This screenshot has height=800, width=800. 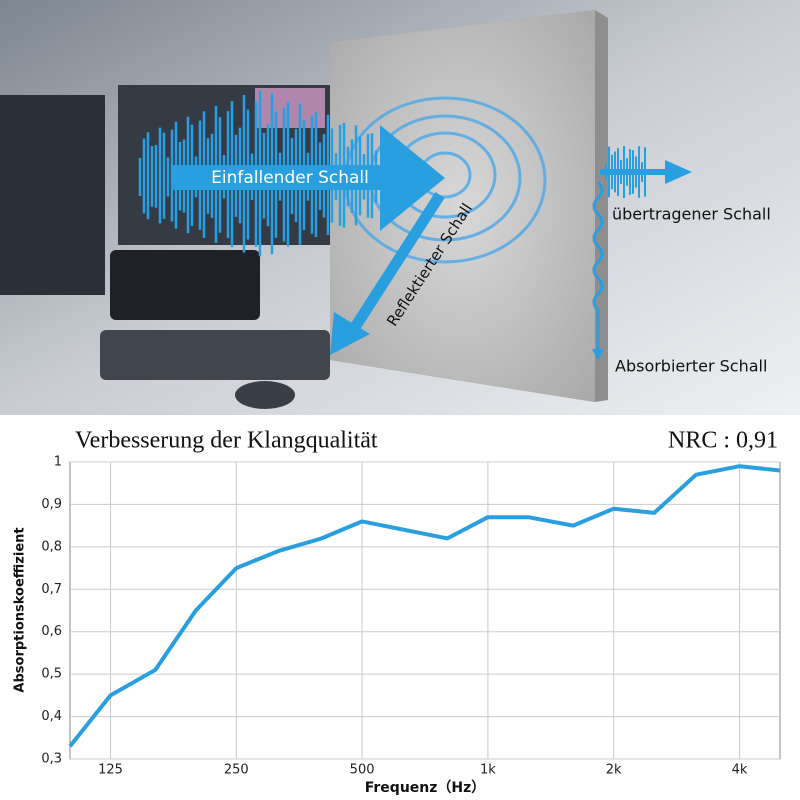 I want to click on incident-label: Einfallender Schall, so click(x=290, y=178).